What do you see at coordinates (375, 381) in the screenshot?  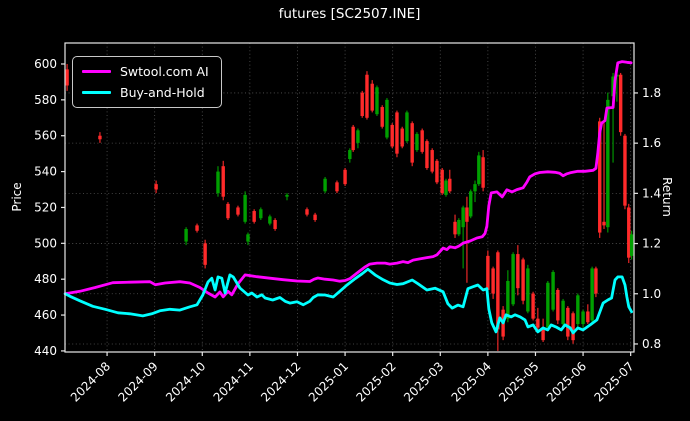 I see `svg-text: 2025-02` at bounding box center [375, 381].